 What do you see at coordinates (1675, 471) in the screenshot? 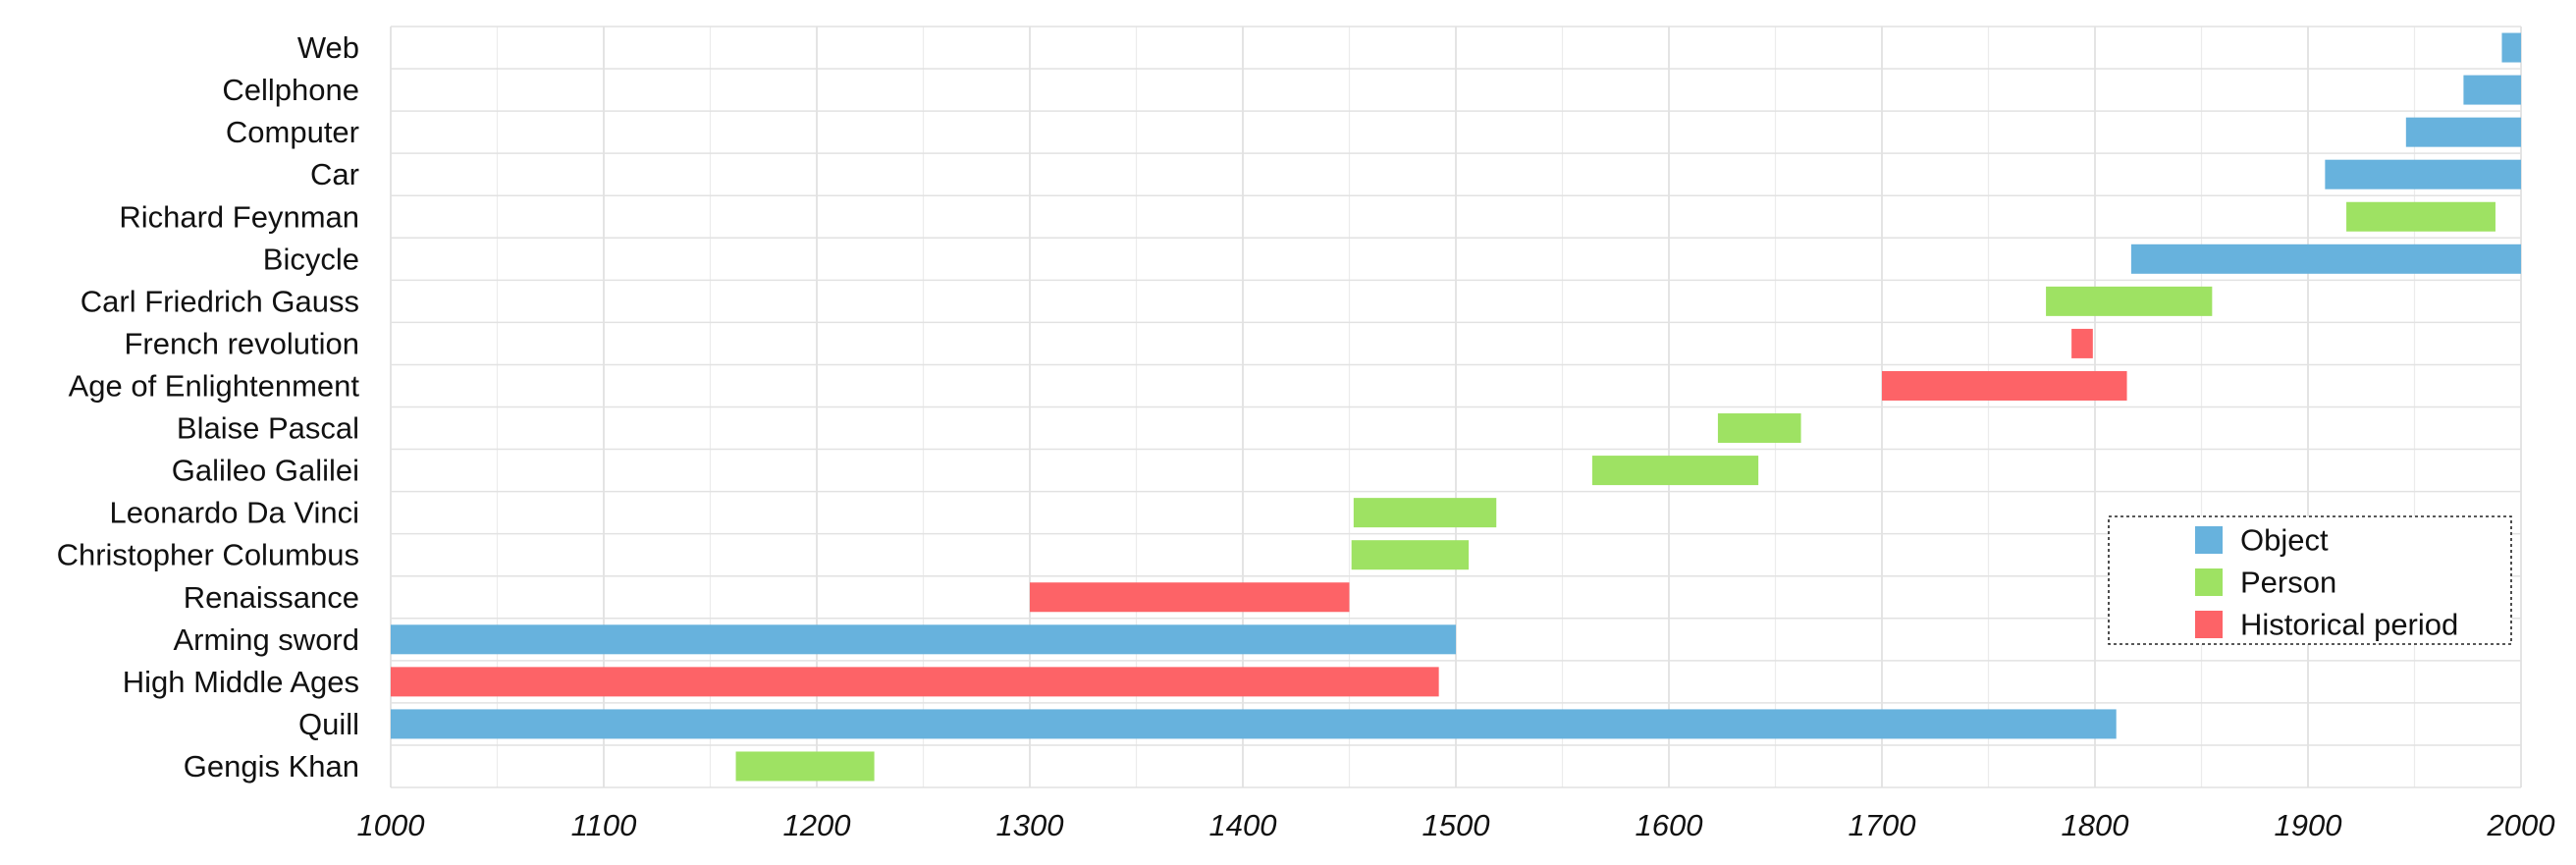
I see `bar-galileo-galilei` at bounding box center [1675, 471].